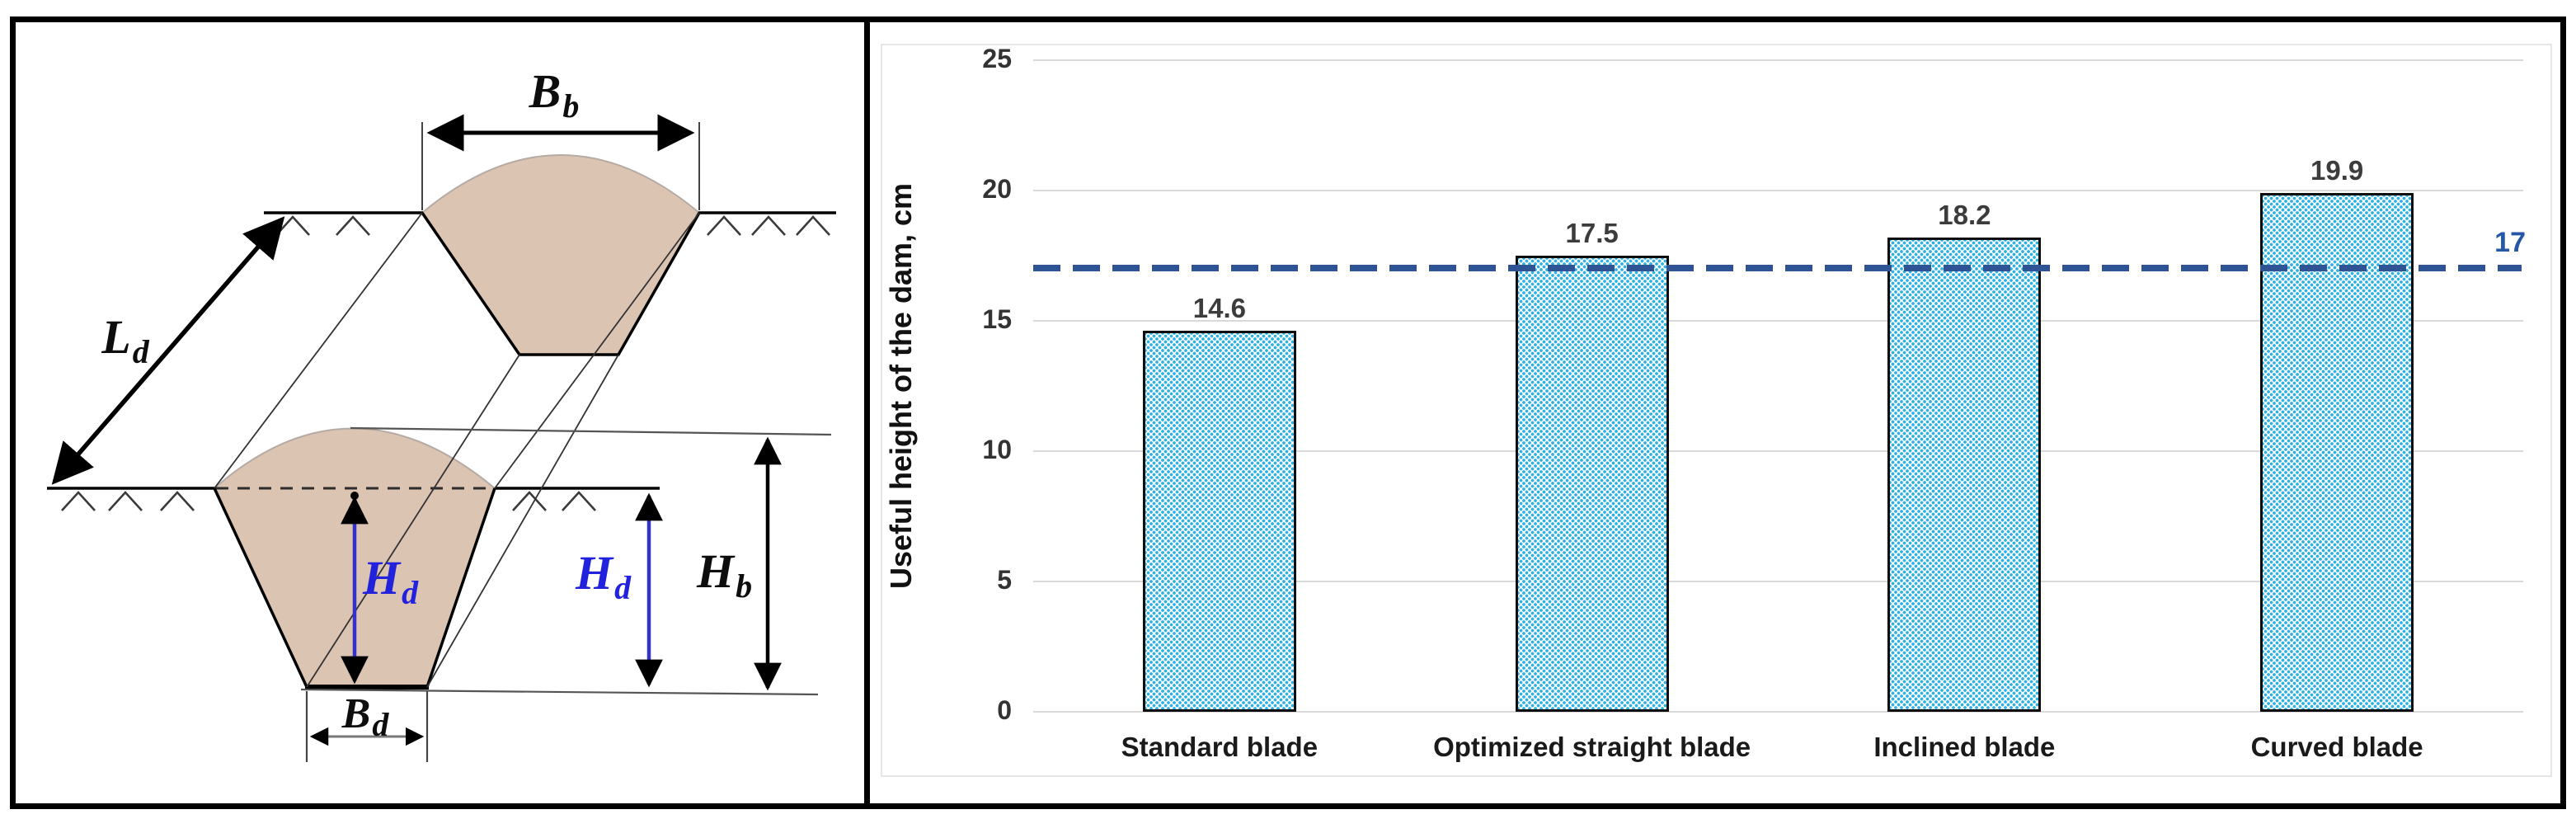  I want to click on y-tick-label: 20, so click(997, 188).